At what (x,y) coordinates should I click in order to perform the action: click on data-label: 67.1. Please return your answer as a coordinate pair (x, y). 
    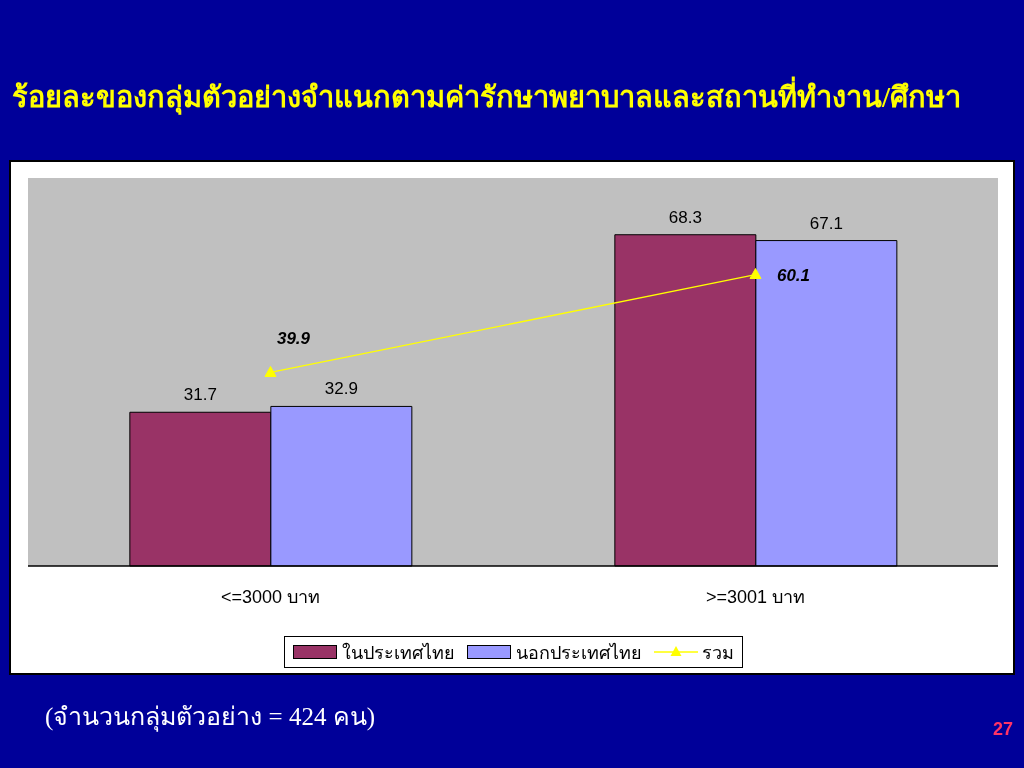
    Looking at the image, I should click on (826, 223).